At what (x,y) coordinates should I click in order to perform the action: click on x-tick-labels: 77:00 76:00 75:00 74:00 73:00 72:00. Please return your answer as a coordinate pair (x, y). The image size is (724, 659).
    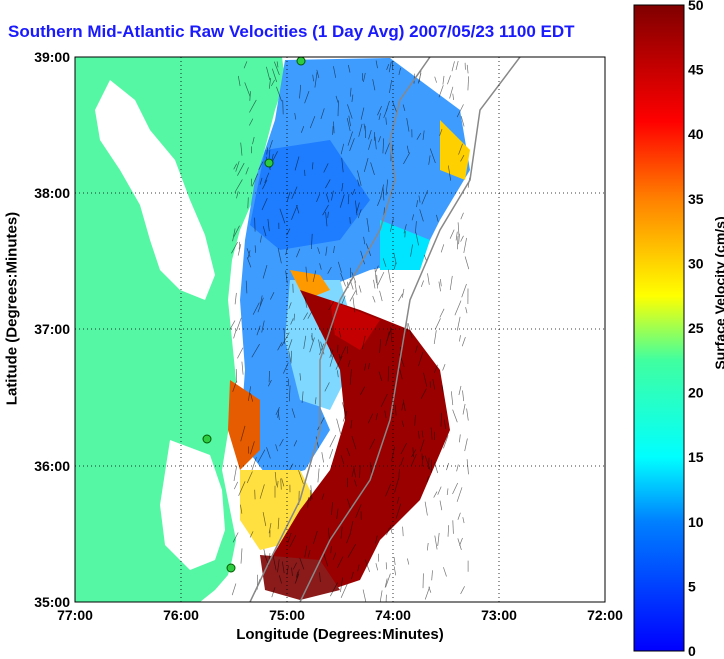
    Looking at the image, I should click on (340, 615).